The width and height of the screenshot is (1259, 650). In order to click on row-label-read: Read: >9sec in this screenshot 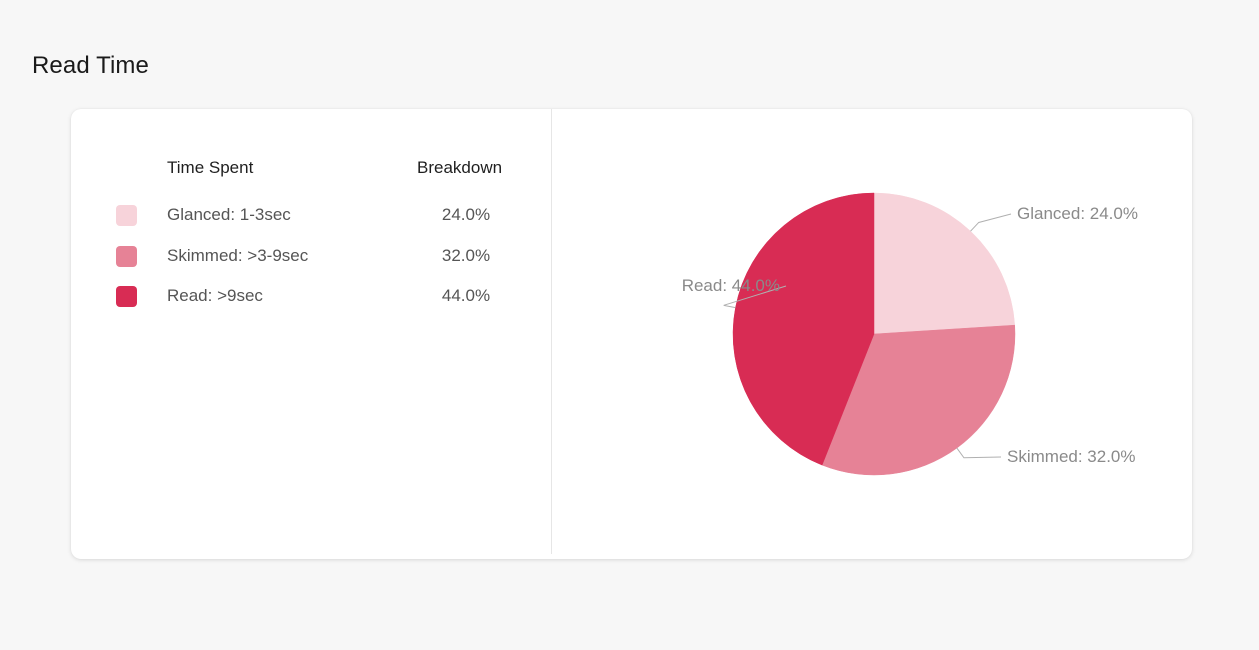, I will do `click(215, 295)`.